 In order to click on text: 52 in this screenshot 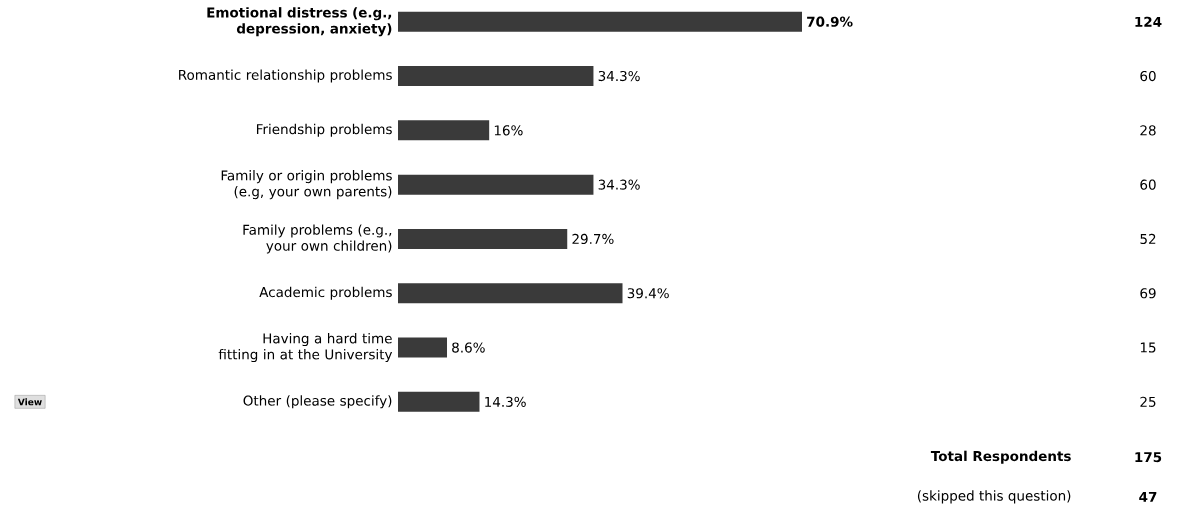, I will do `click(1148, 239)`.